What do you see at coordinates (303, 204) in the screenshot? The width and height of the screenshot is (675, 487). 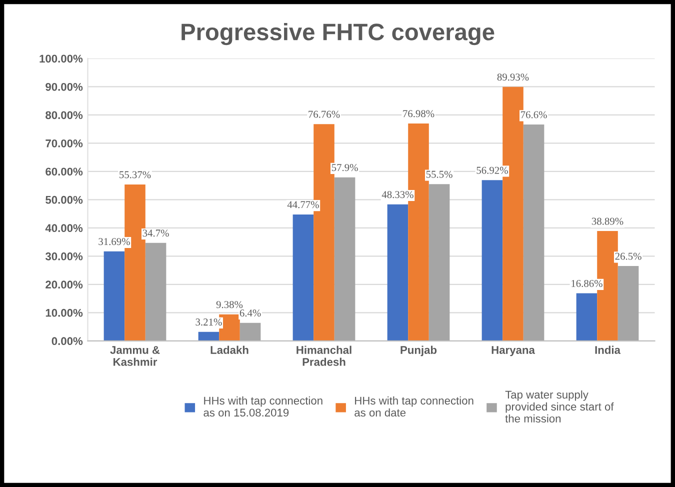 I see `data-label: 44.77%` at bounding box center [303, 204].